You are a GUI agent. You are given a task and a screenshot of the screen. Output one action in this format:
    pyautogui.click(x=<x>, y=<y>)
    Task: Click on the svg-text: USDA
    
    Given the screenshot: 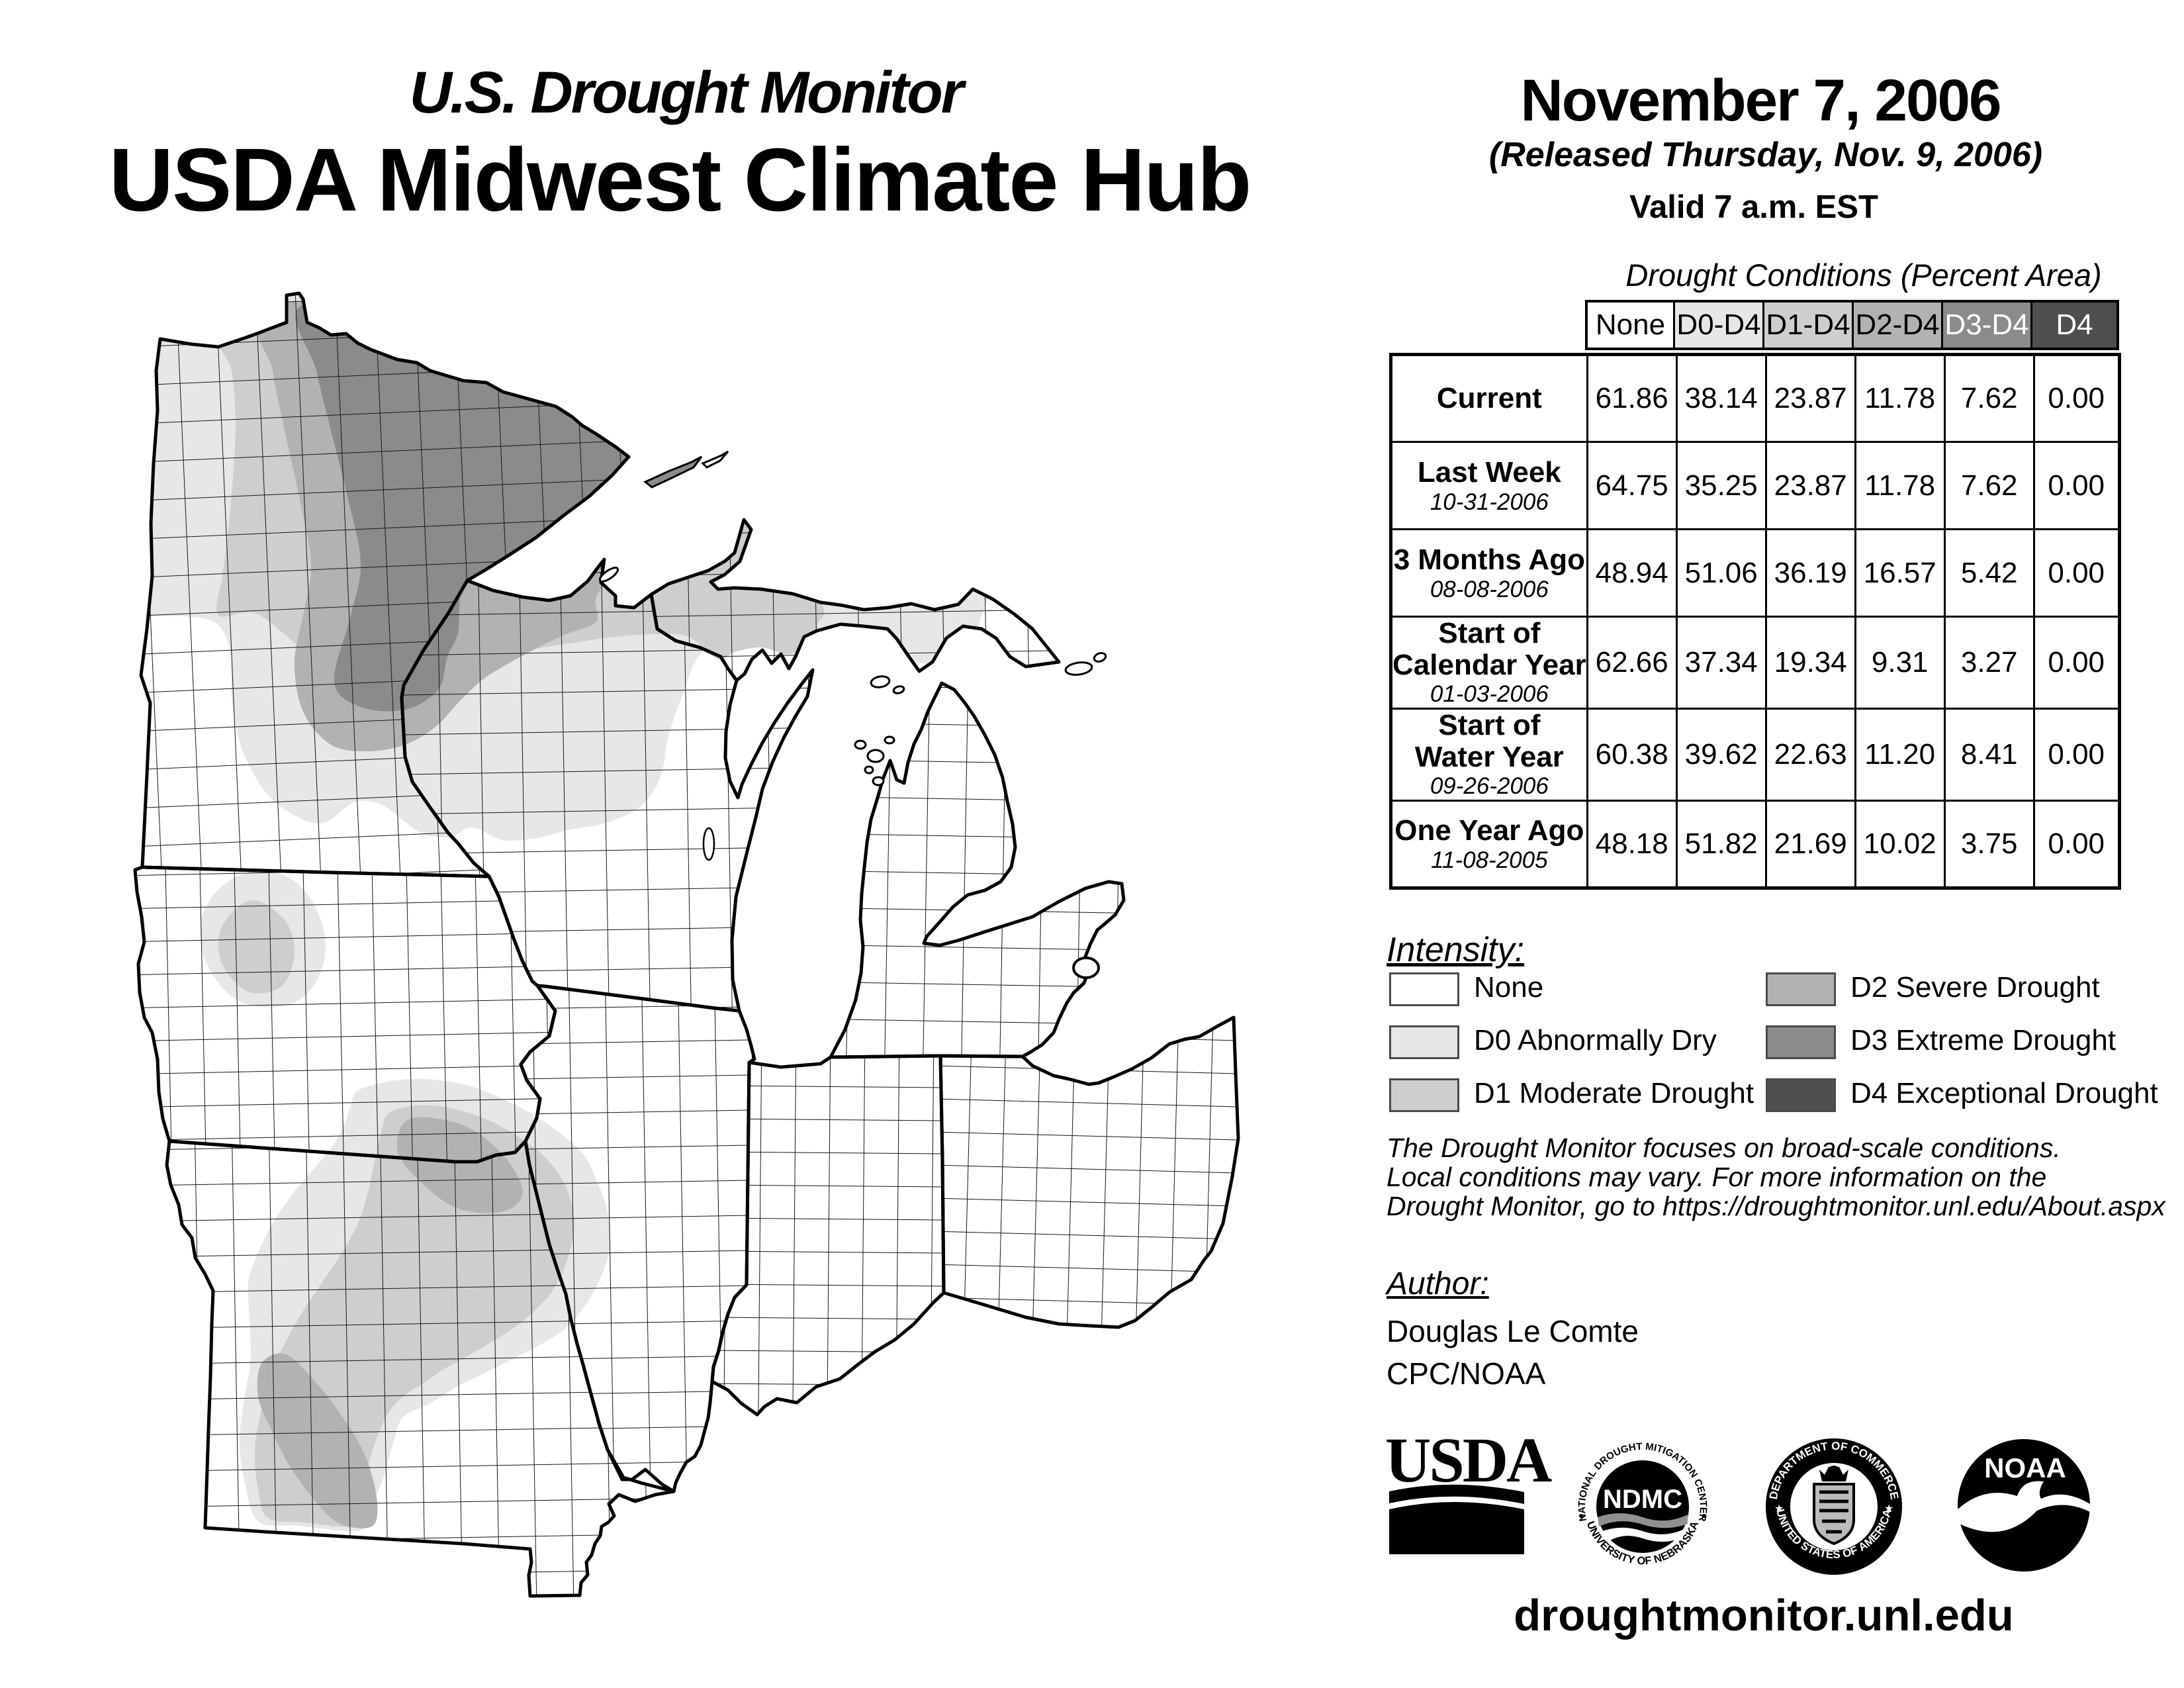 What is the action you would take?
    pyautogui.click(x=1468, y=1460)
    